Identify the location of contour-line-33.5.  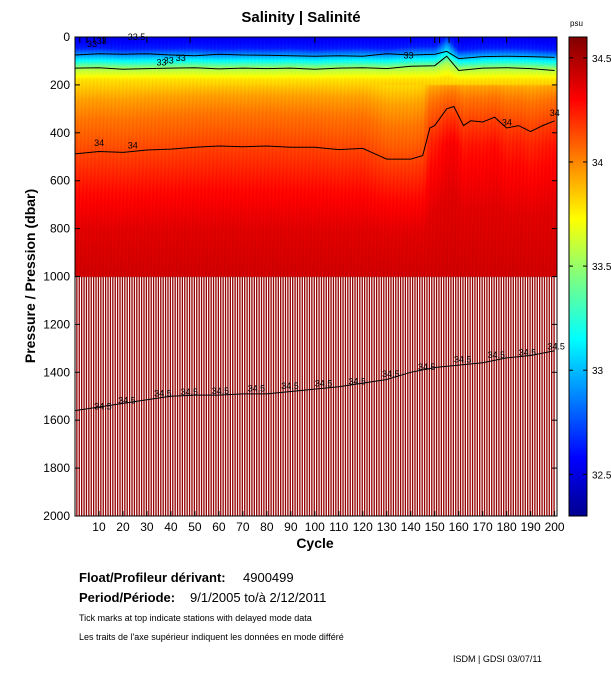
(314, 63).